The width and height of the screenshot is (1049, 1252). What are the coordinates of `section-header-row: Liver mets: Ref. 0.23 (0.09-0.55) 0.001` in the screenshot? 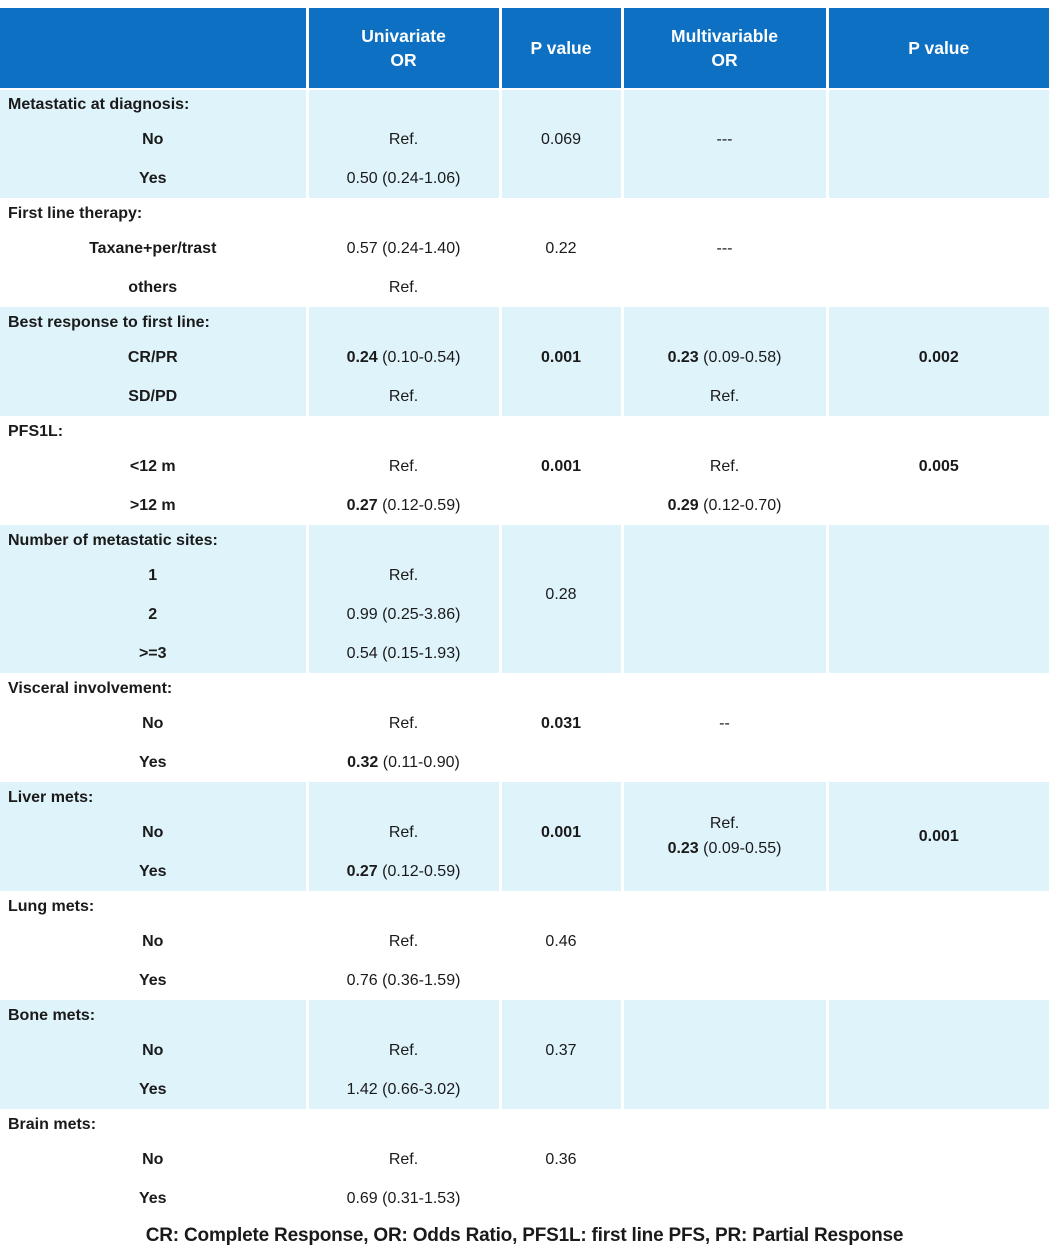 It's located at (524, 836).